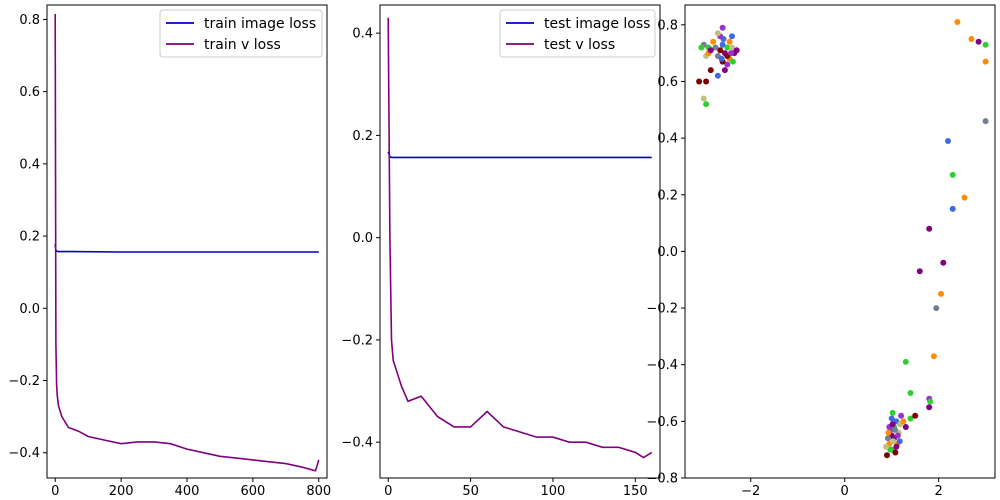  What do you see at coordinates (121, 491) in the screenshot?
I see `x-tick-label: 200` at bounding box center [121, 491].